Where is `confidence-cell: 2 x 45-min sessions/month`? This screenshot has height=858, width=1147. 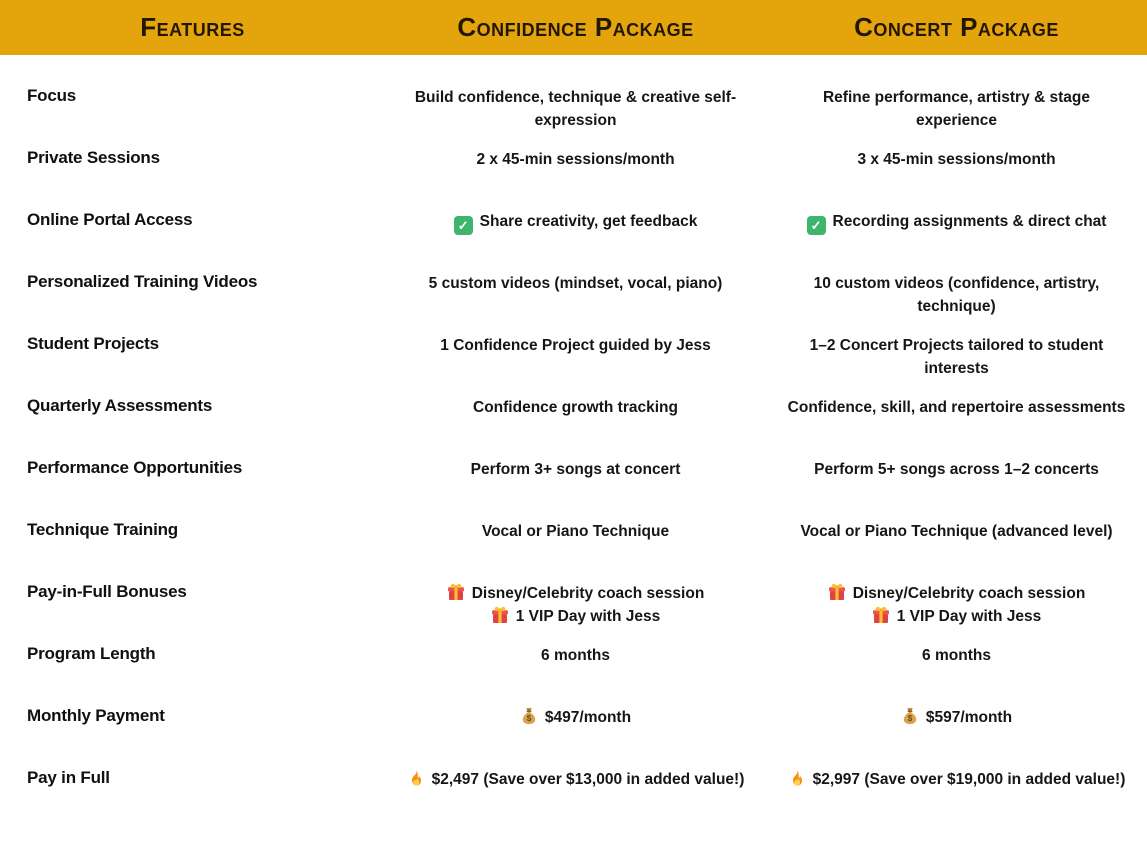 confidence-cell: 2 x 45-min sessions/month is located at coordinates (575, 159).